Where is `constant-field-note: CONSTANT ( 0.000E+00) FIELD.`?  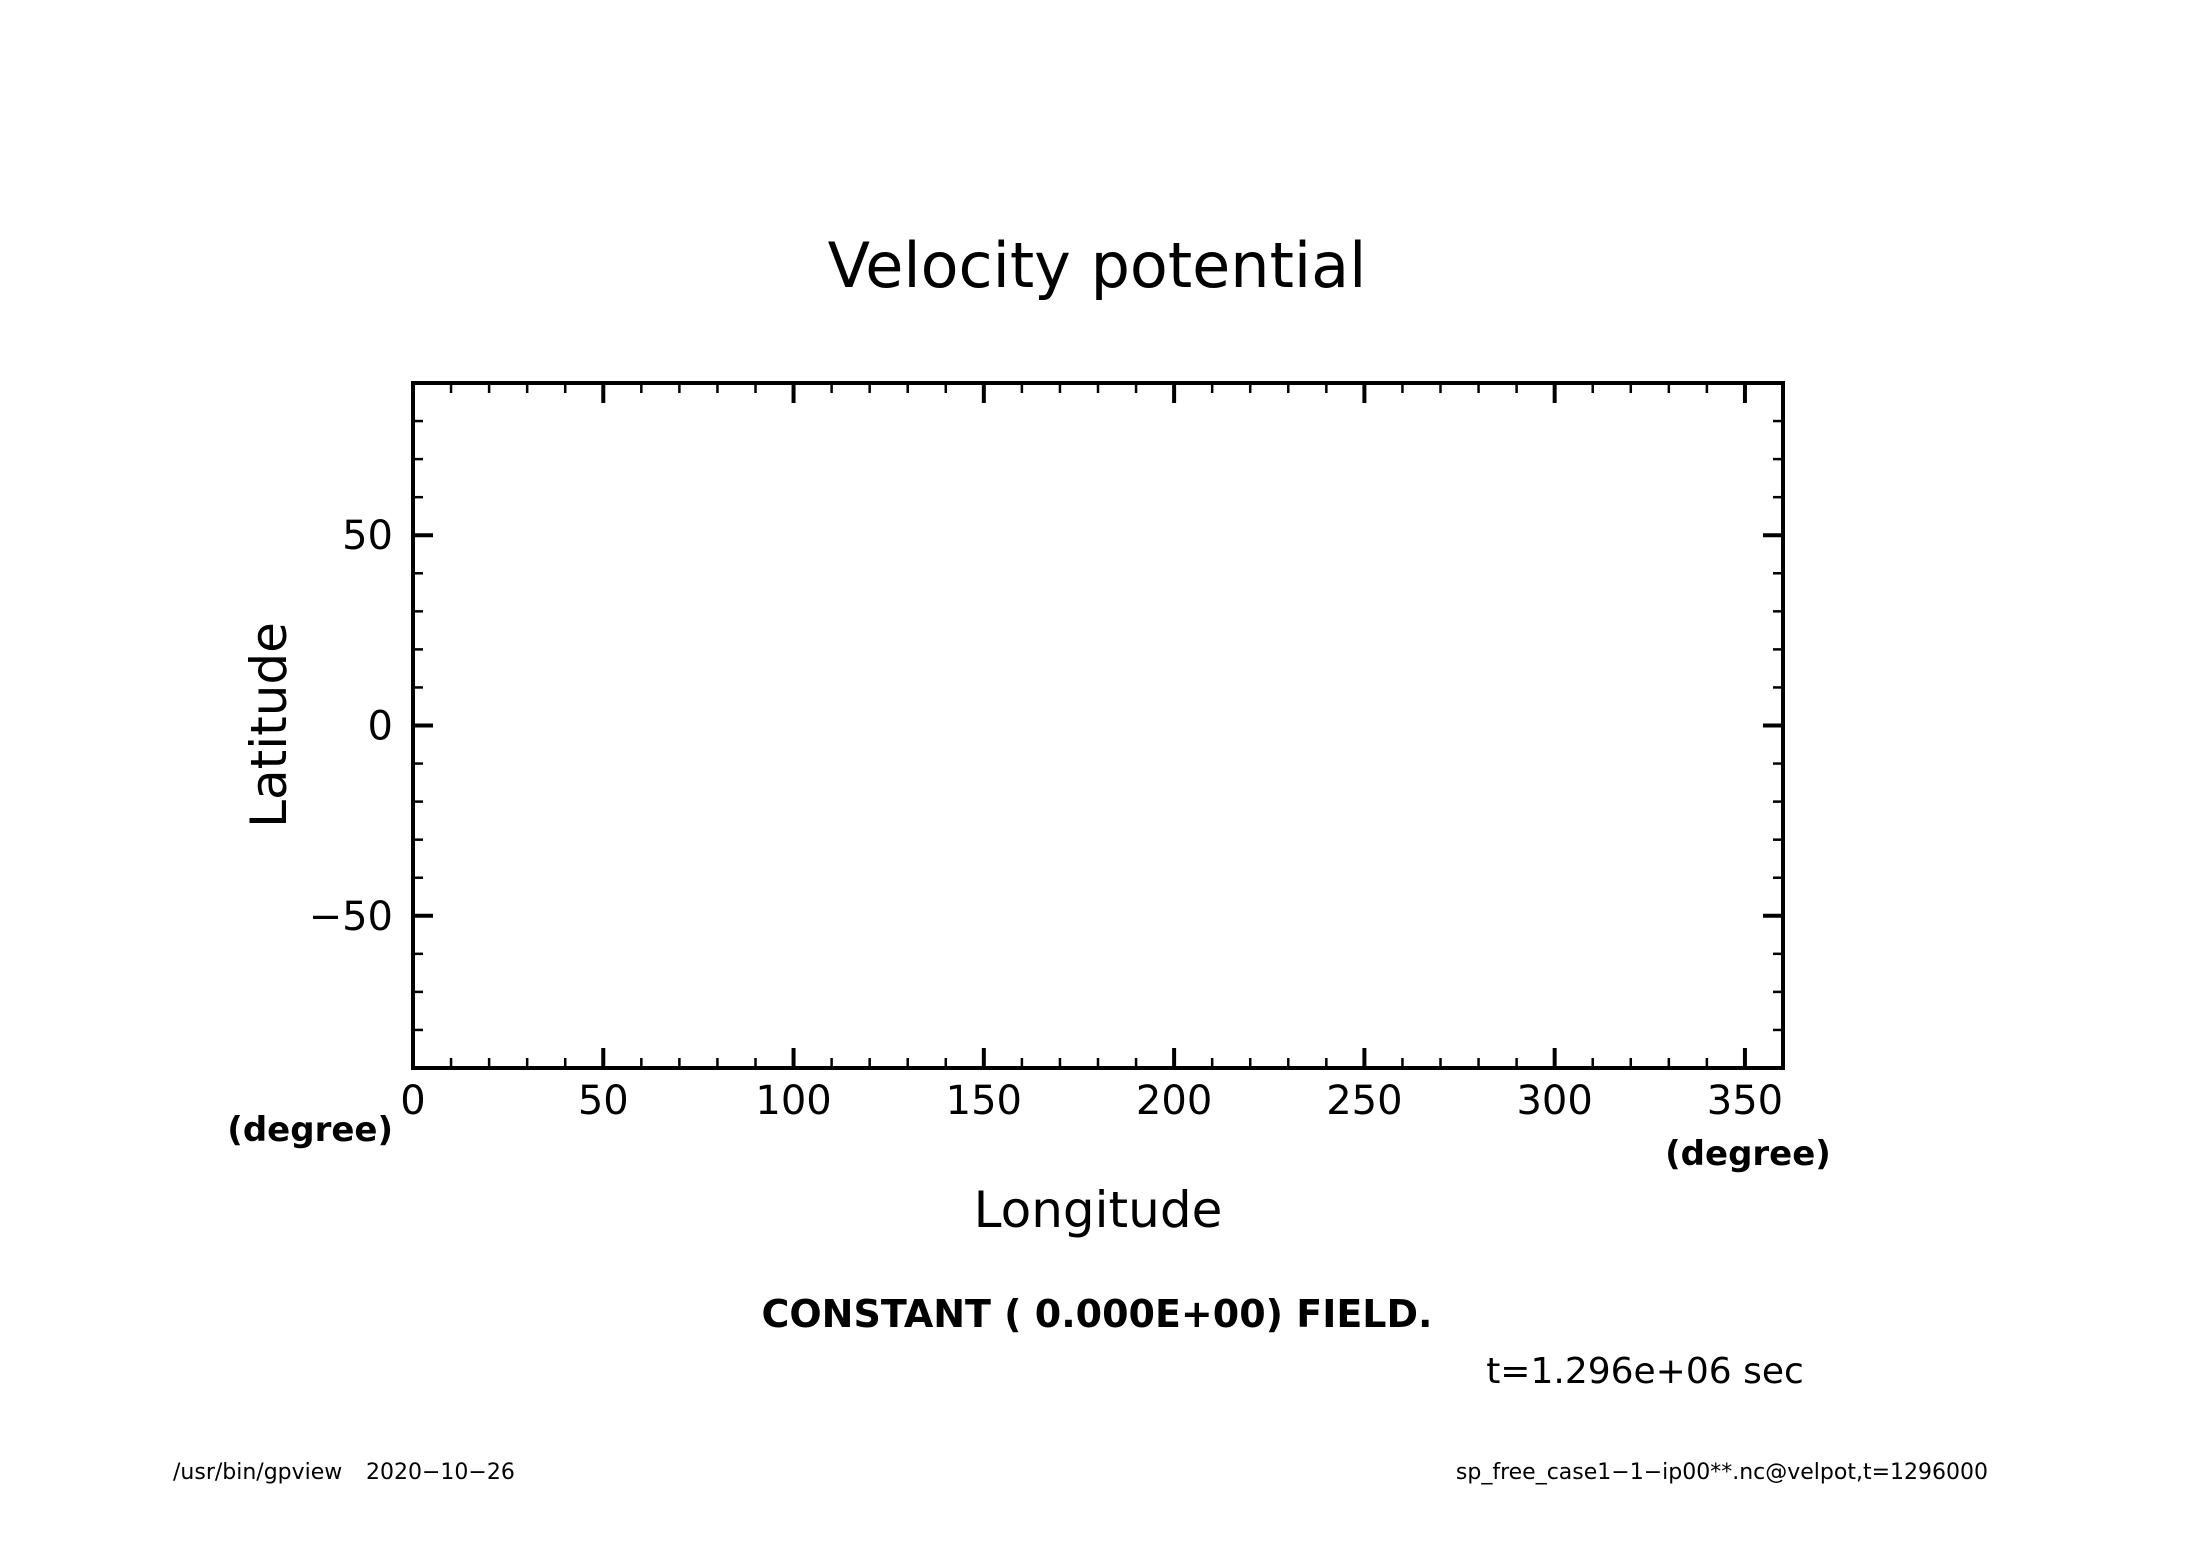
constant-field-note: CONSTANT ( 0.000E+00) FIELD. is located at coordinates (1096, 1314).